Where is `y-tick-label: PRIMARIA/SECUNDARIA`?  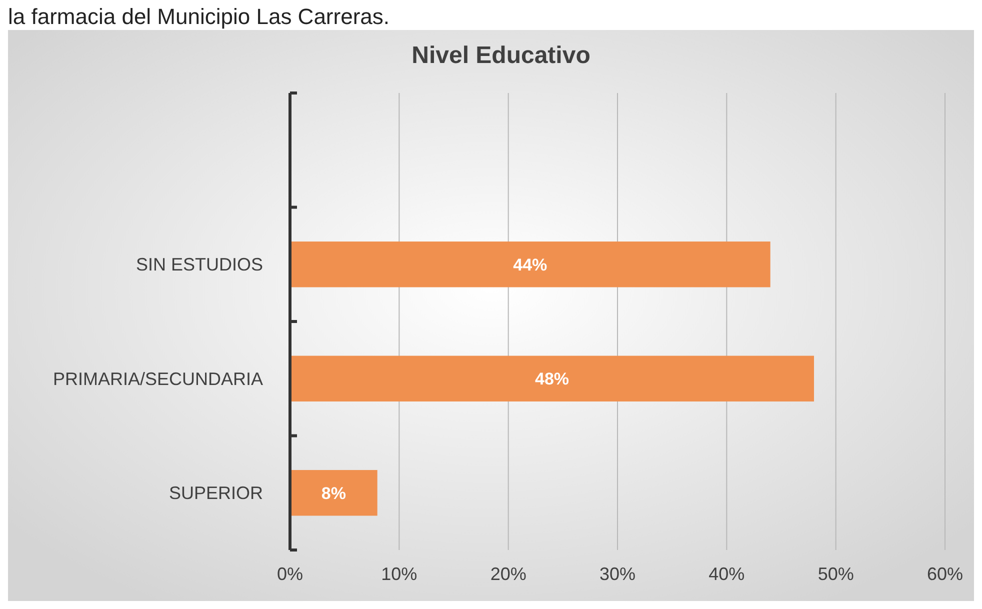 y-tick-label: PRIMARIA/SECUNDARIA is located at coordinates (157, 378).